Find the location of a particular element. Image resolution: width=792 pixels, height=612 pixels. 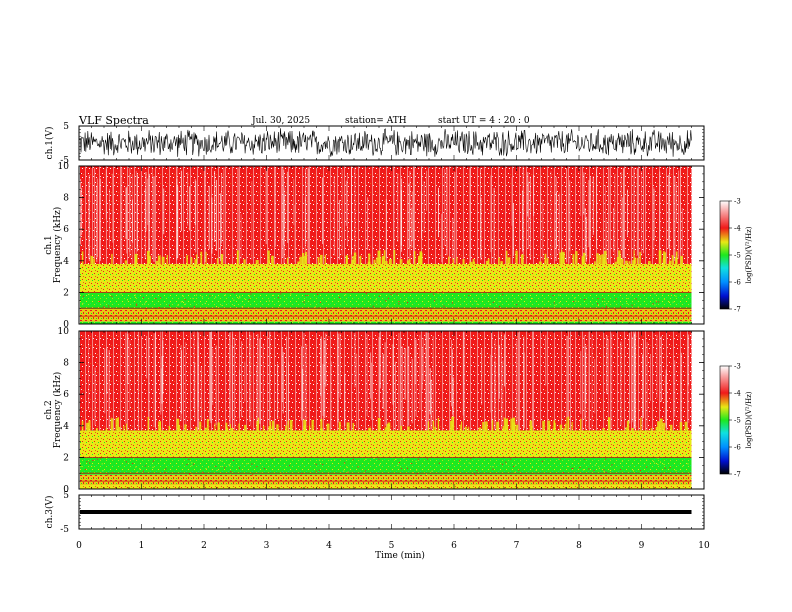

colorbar-tick-label: -7 is located at coordinates (737, 475).